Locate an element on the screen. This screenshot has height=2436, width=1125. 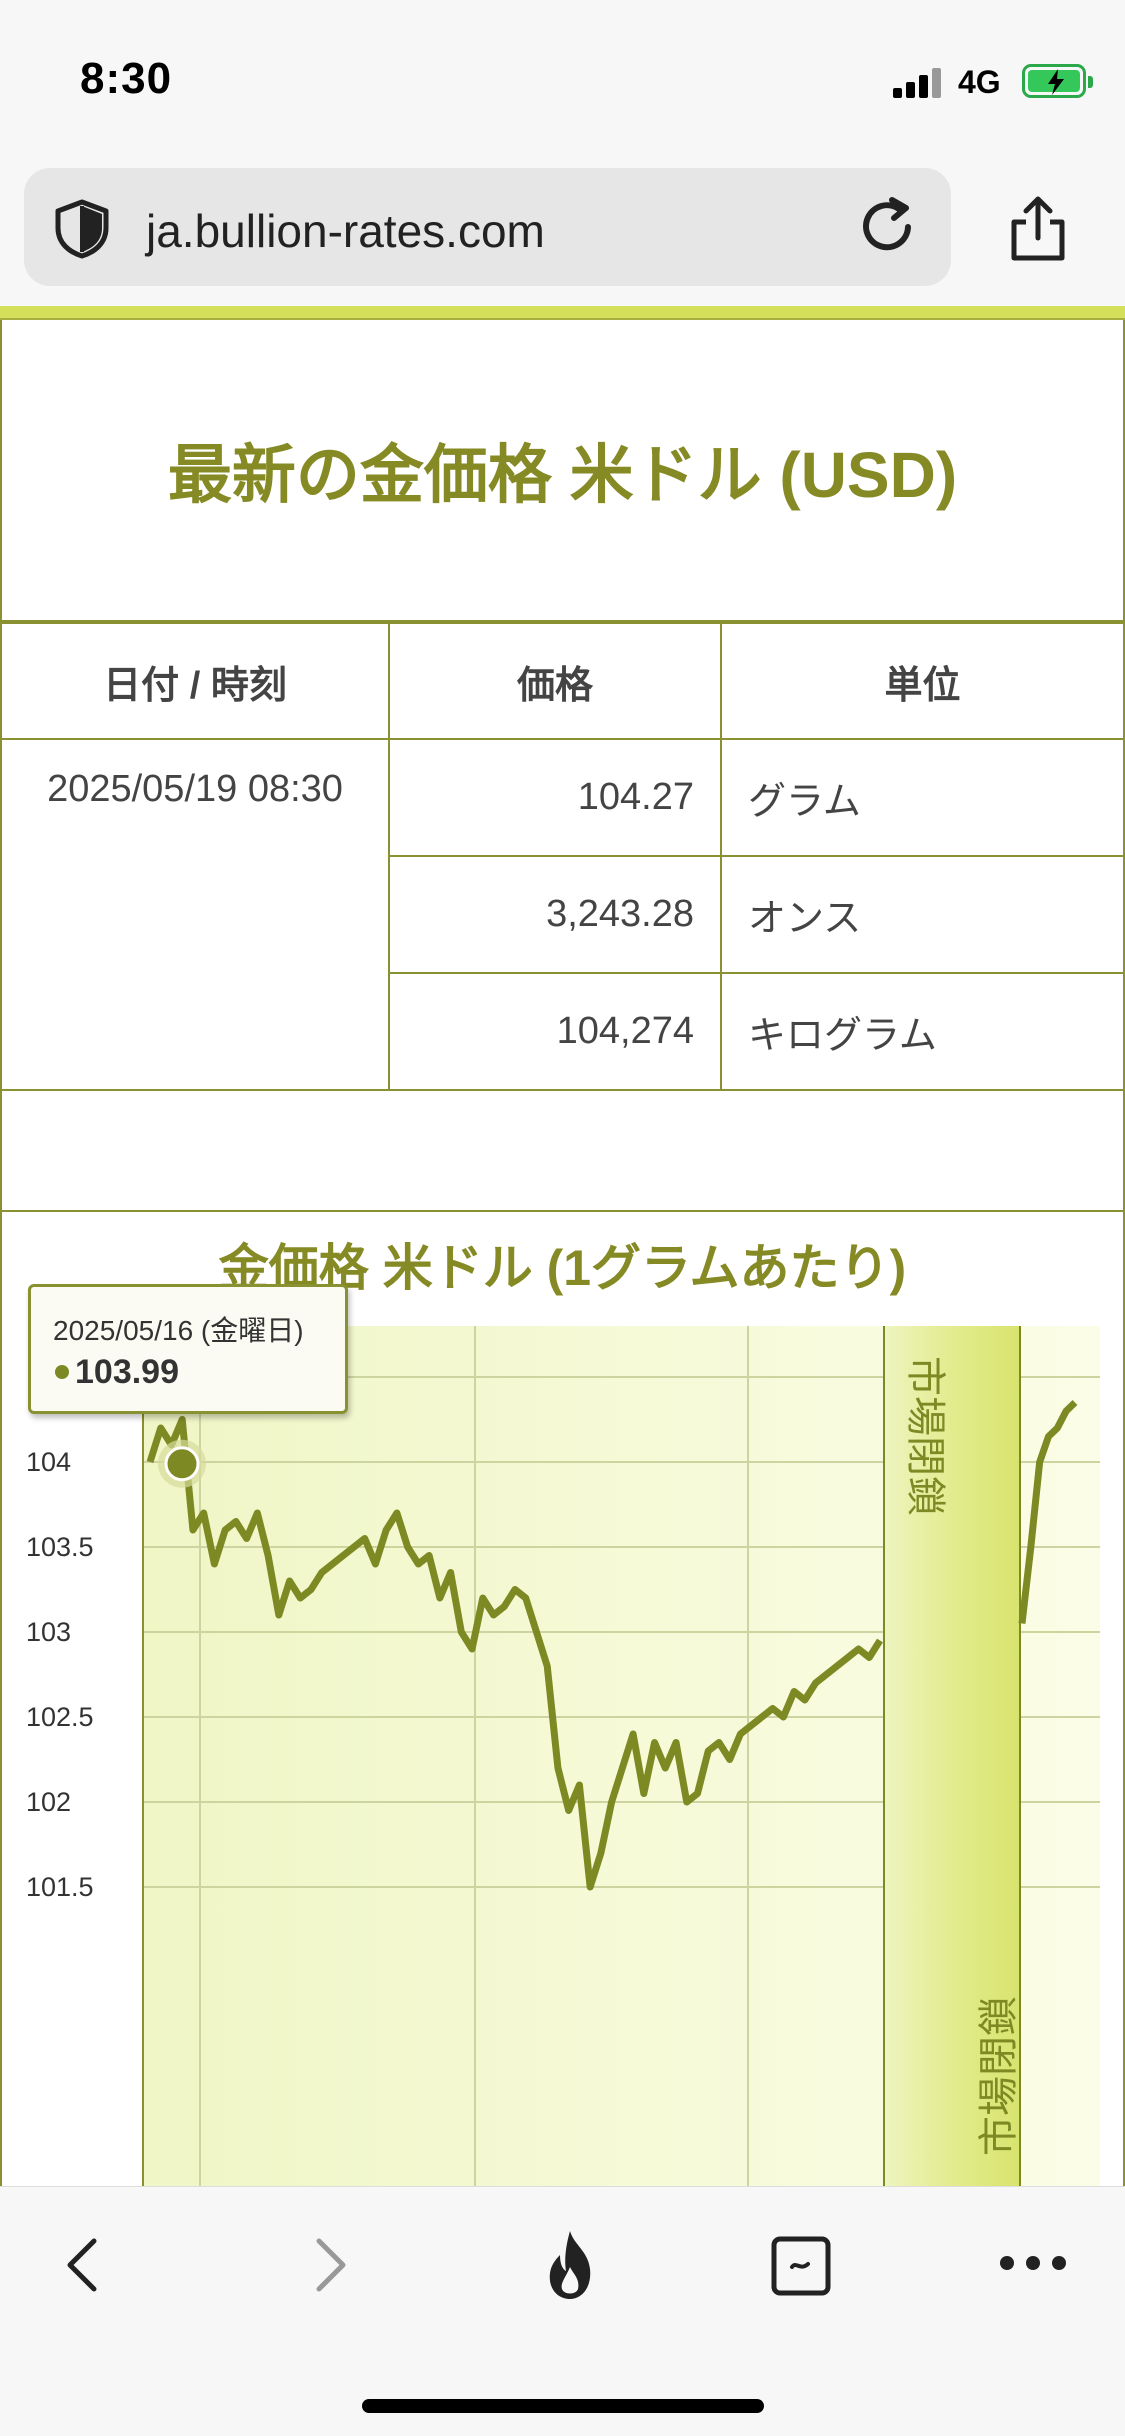
table-row: 3,243.28 オンス is located at coordinates (563, 914).